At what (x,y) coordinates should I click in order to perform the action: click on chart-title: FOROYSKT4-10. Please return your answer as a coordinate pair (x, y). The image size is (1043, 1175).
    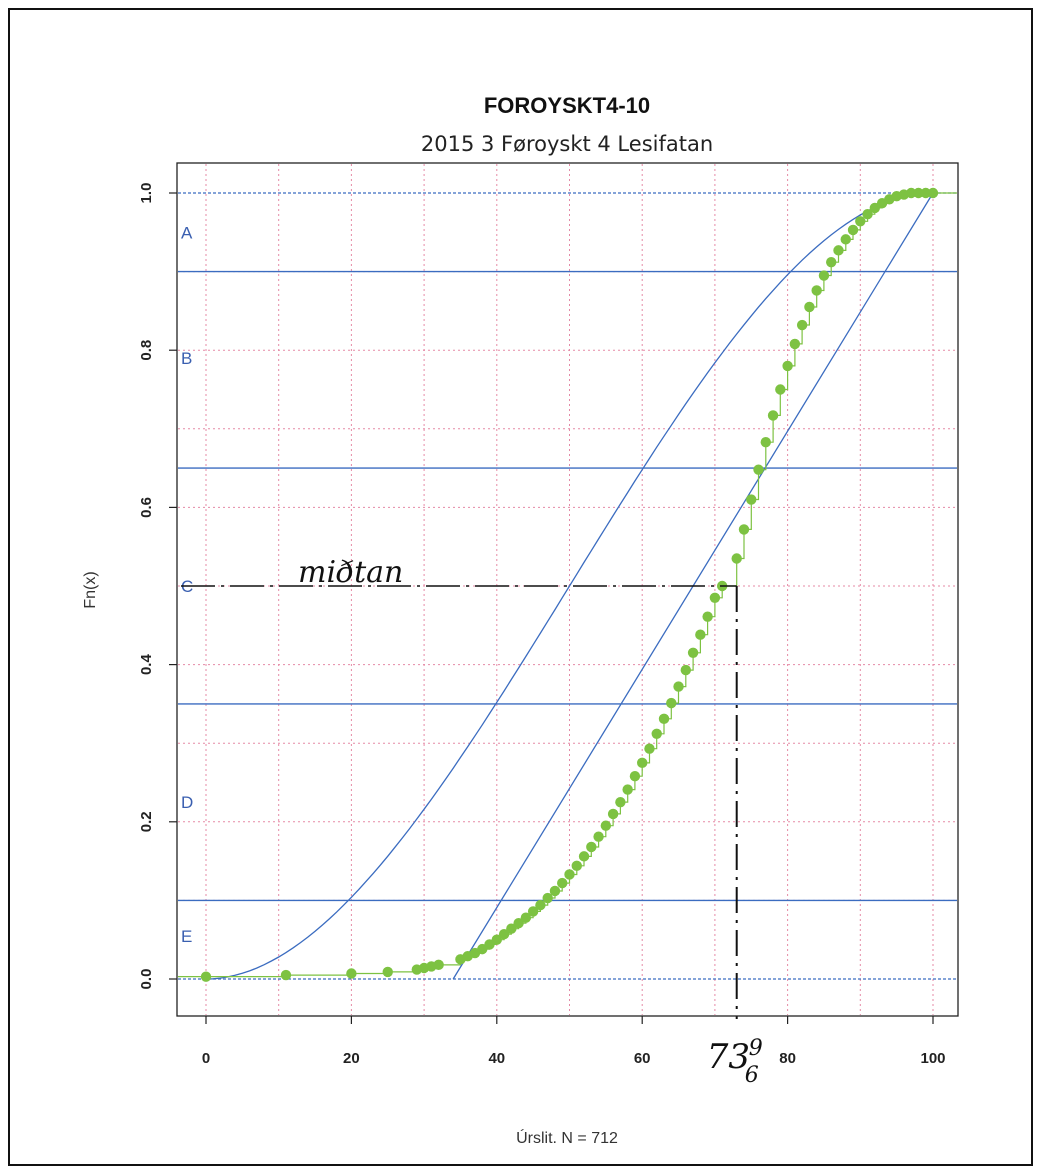
    Looking at the image, I should click on (567, 105).